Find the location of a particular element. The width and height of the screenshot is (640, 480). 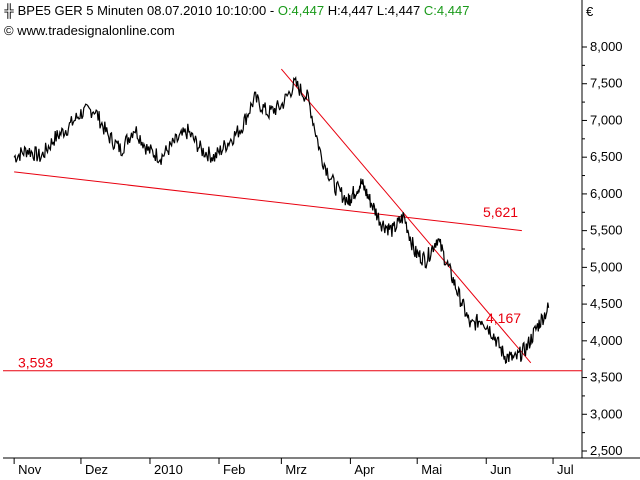

y-tick-label: 3,500 is located at coordinates (606, 377).